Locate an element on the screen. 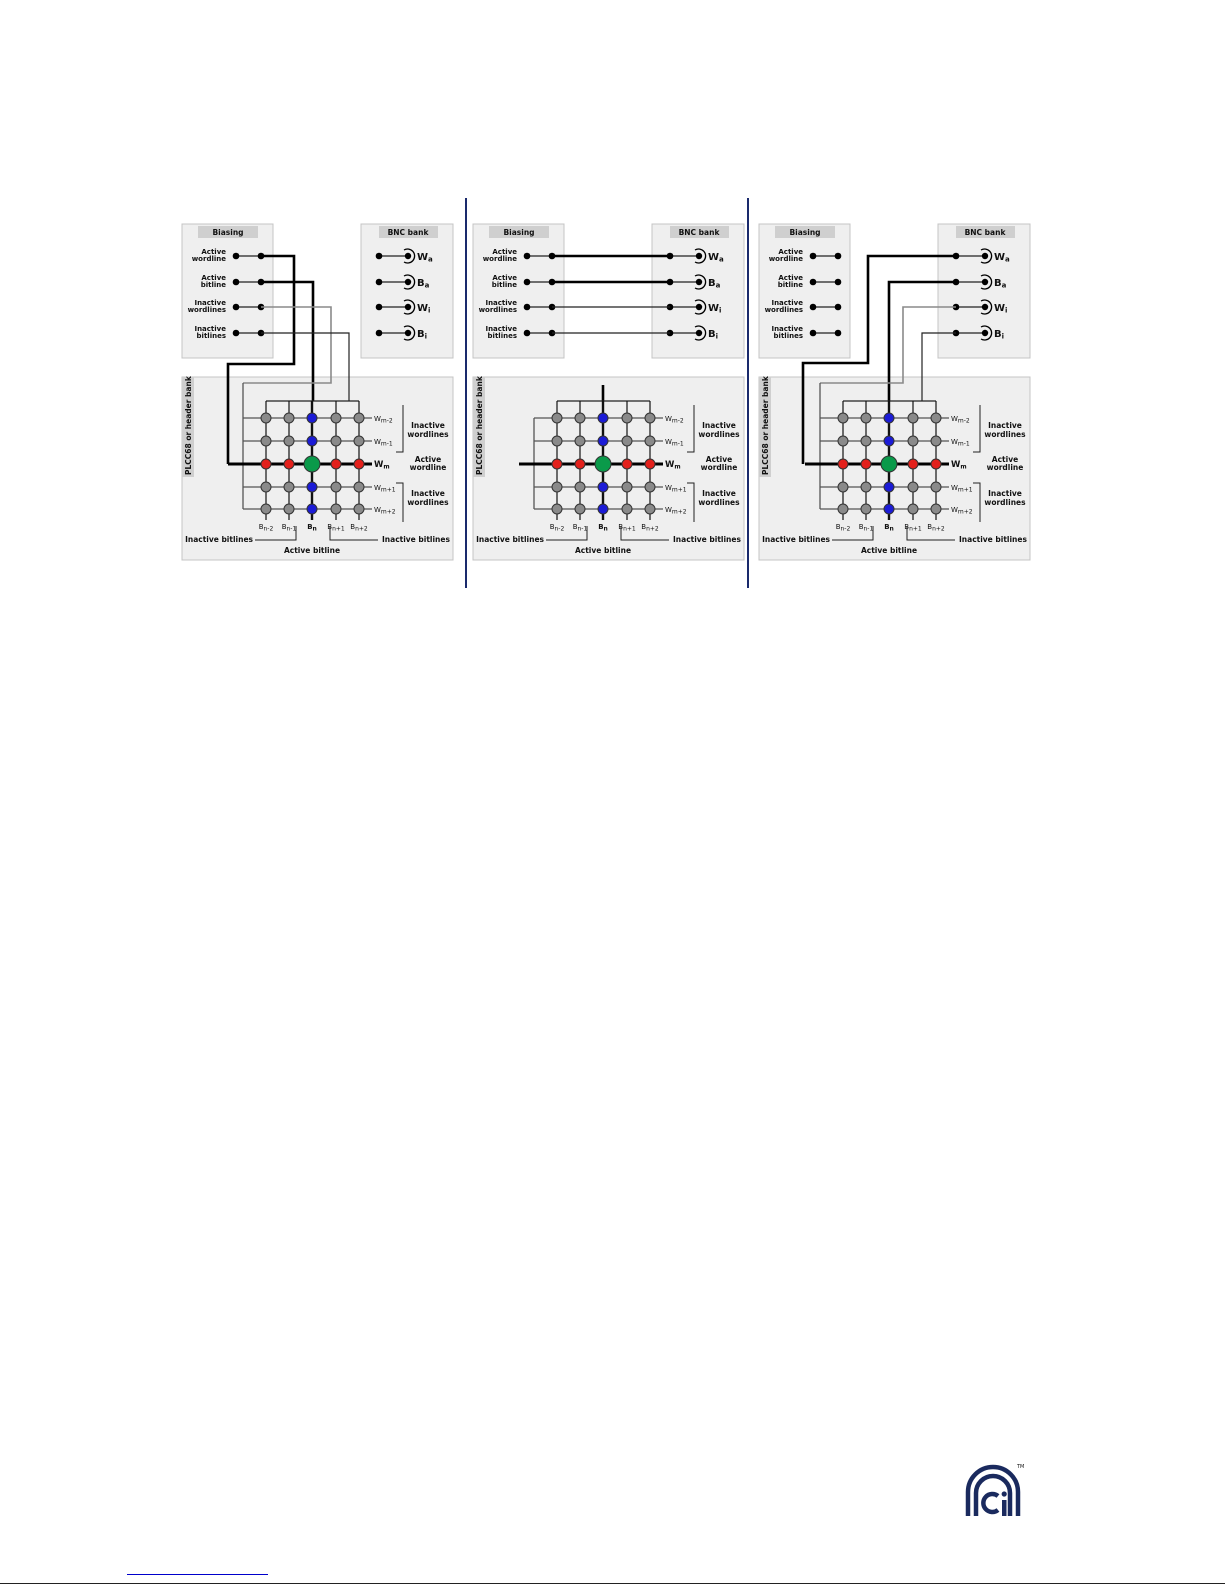  bnc-label: Bi is located at coordinates (422, 335).